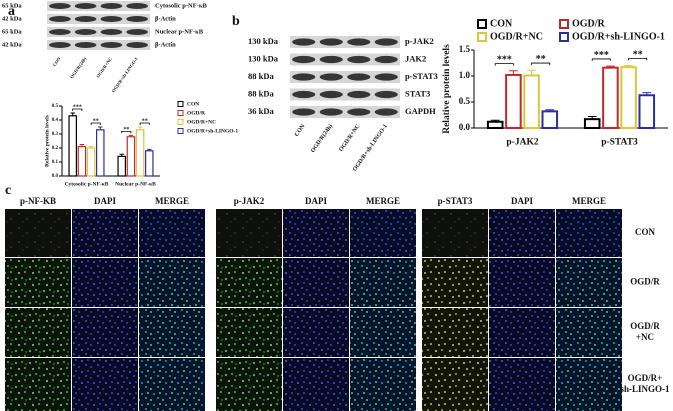  Describe the element at coordinates (465, 75) in the screenshot. I see `y-tick-label: 1.0` at that location.